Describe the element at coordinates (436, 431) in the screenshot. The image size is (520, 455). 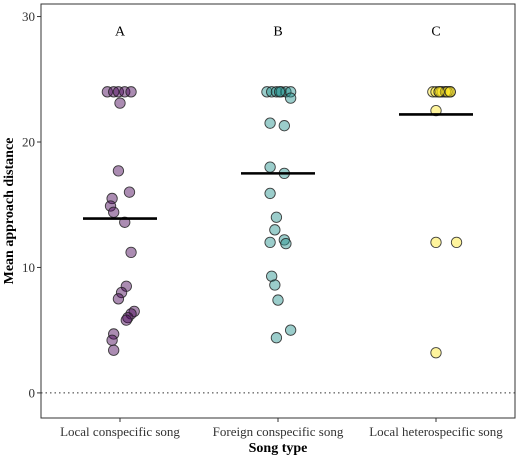
I see `x-tick-label: Local heterospecific song` at that location.